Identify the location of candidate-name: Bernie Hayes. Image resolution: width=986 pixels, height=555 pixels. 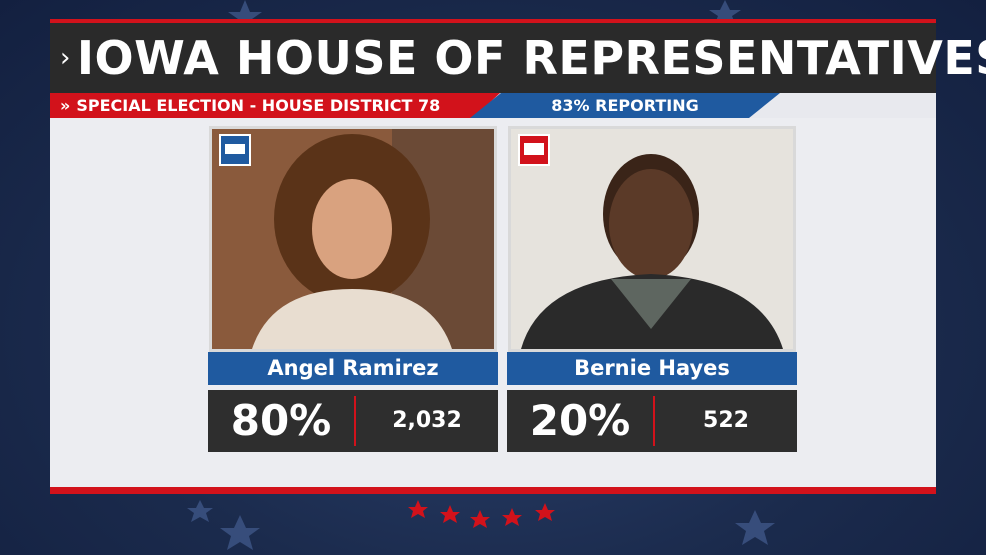
(652, 368).